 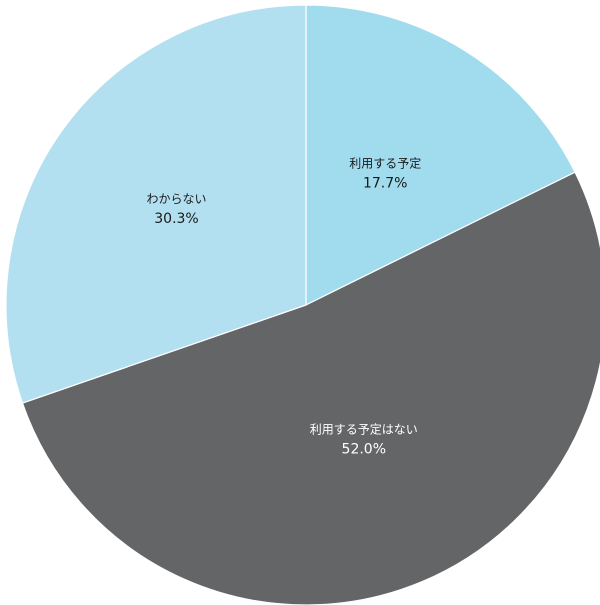 I want to click on slice-value-2: 52.0%, so click(x=364, y=449).